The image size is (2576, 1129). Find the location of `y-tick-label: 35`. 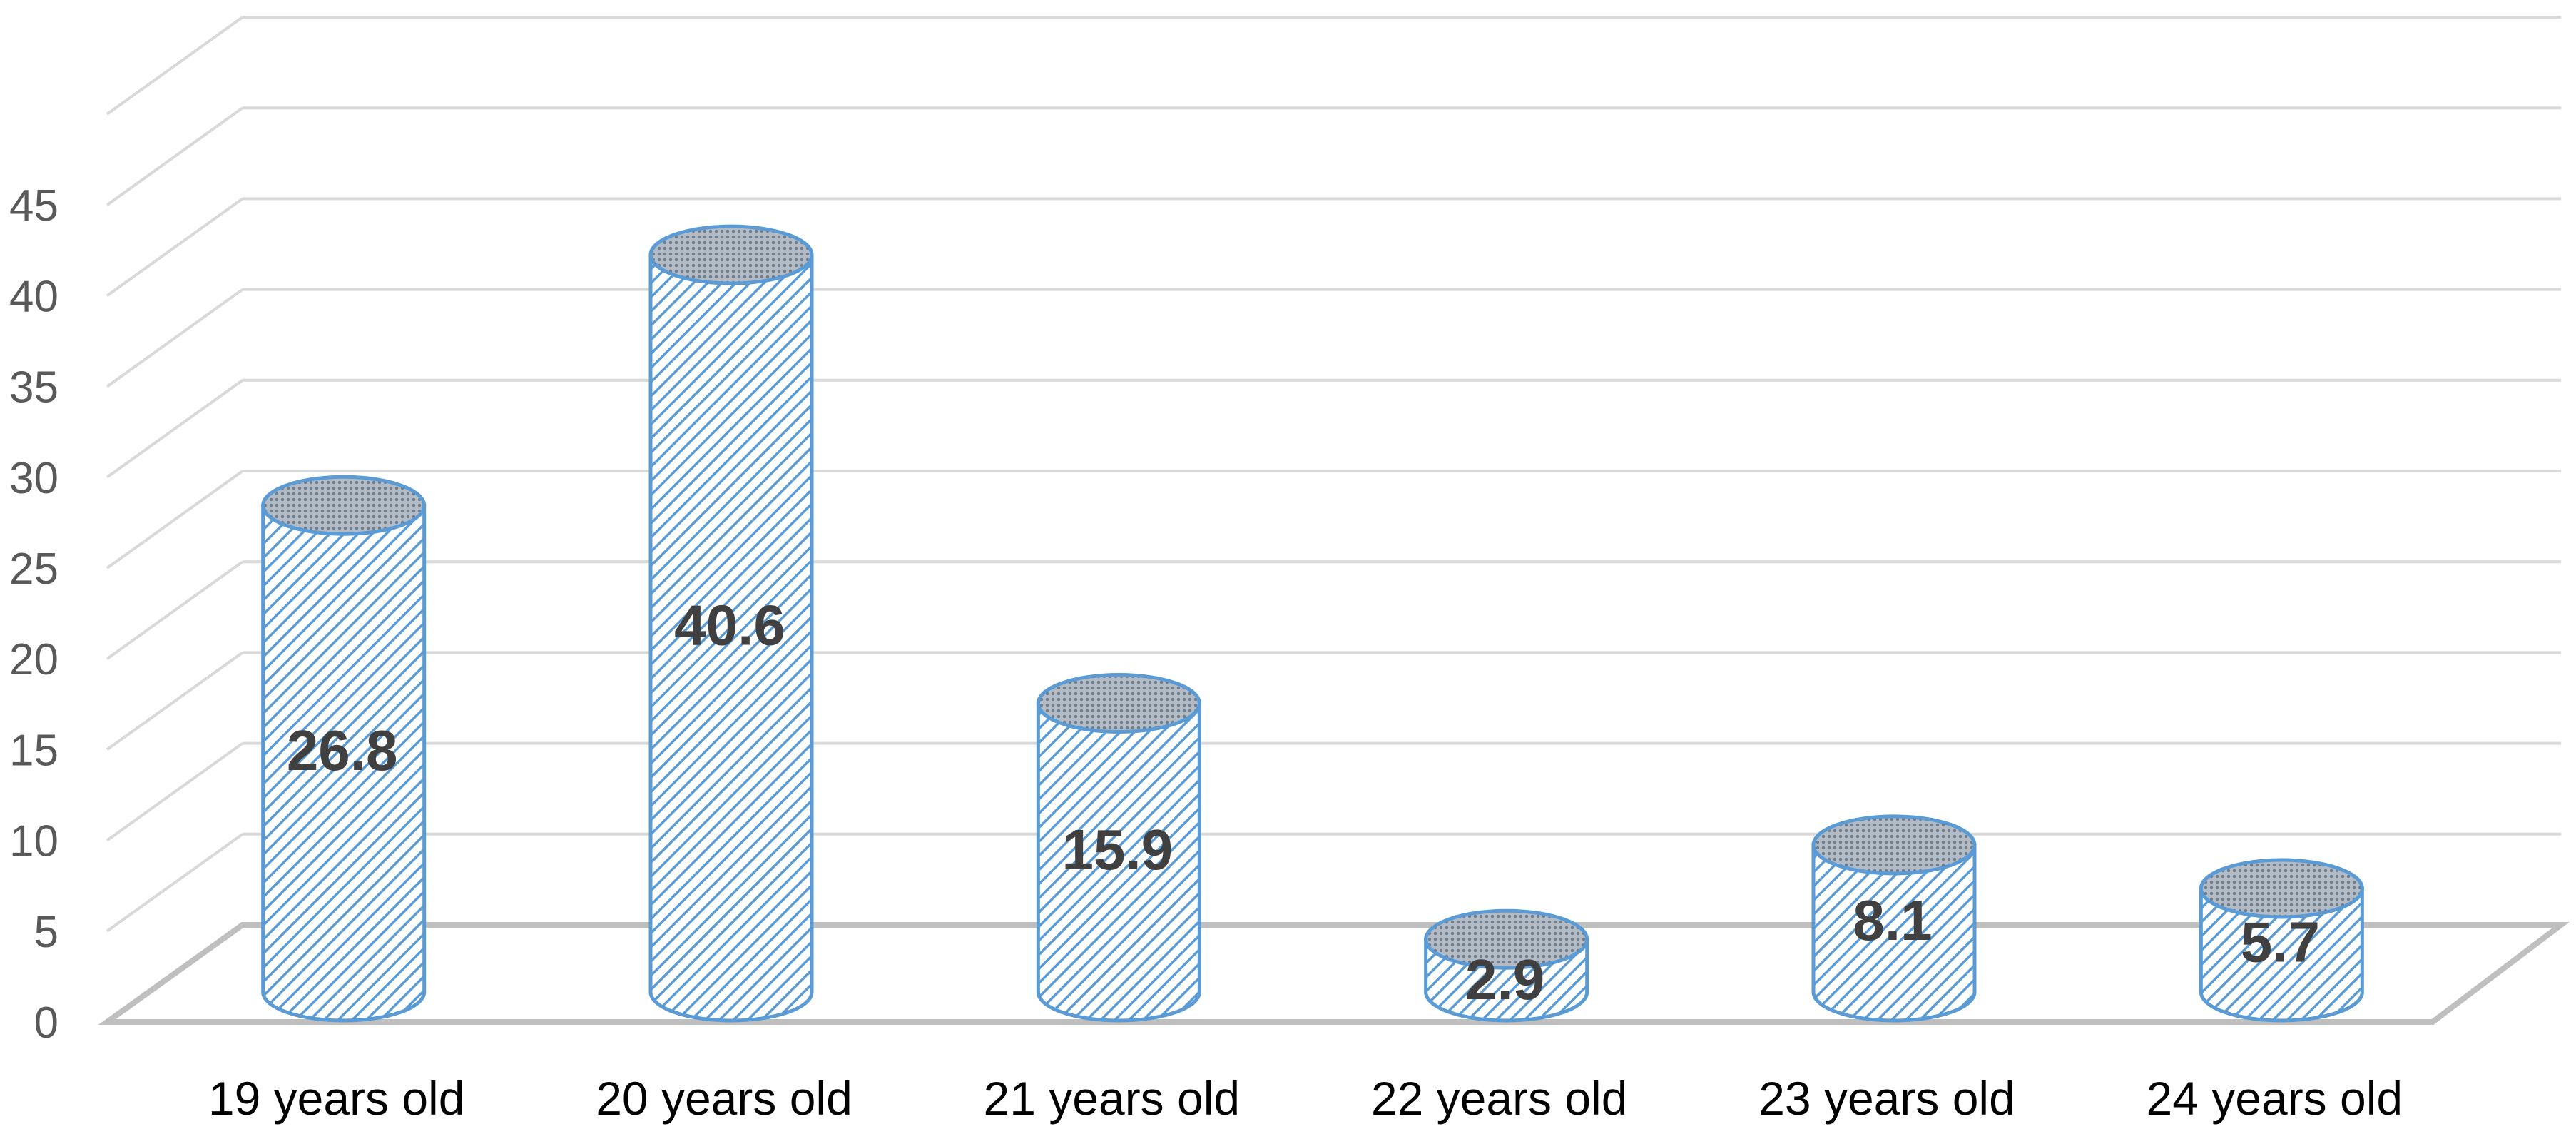

y-tick-label: 35 is located at coordinates (33, 388).